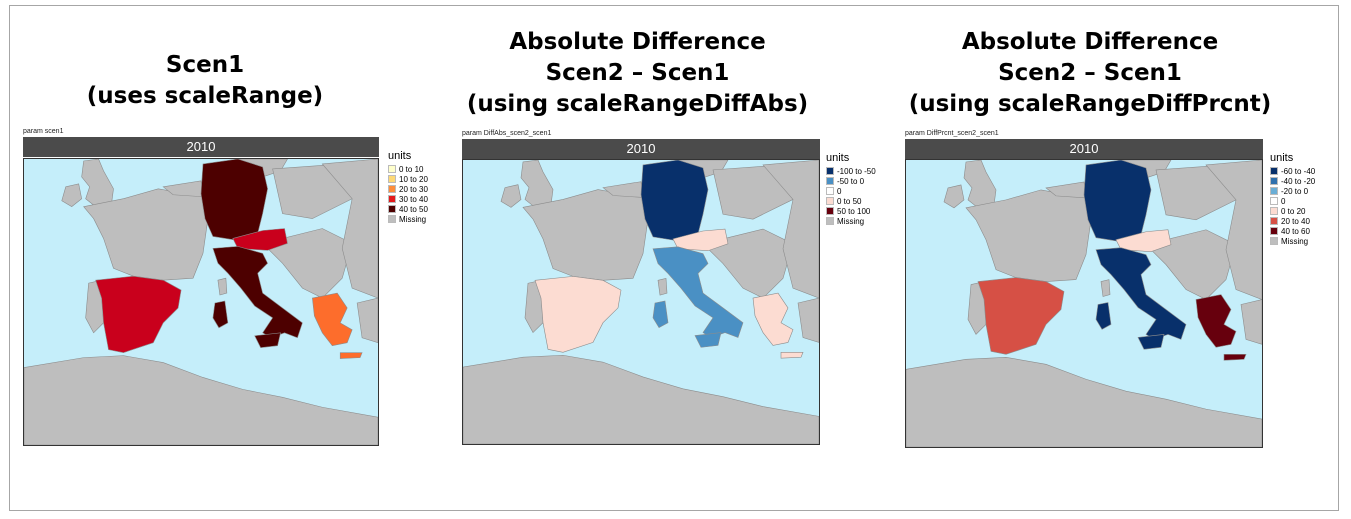 The image size is (1351, 519). I want to click on year-strip-scen1: 2010, so click(201, 147).